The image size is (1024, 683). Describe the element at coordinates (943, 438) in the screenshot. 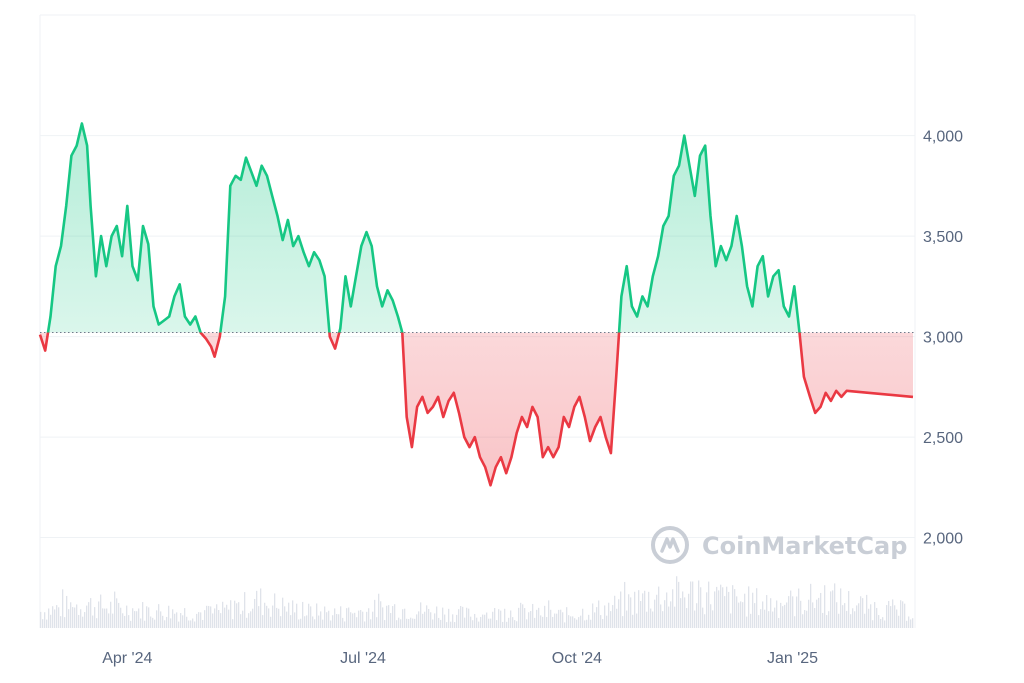

I see `y-tick-label: 2,500` at that location.